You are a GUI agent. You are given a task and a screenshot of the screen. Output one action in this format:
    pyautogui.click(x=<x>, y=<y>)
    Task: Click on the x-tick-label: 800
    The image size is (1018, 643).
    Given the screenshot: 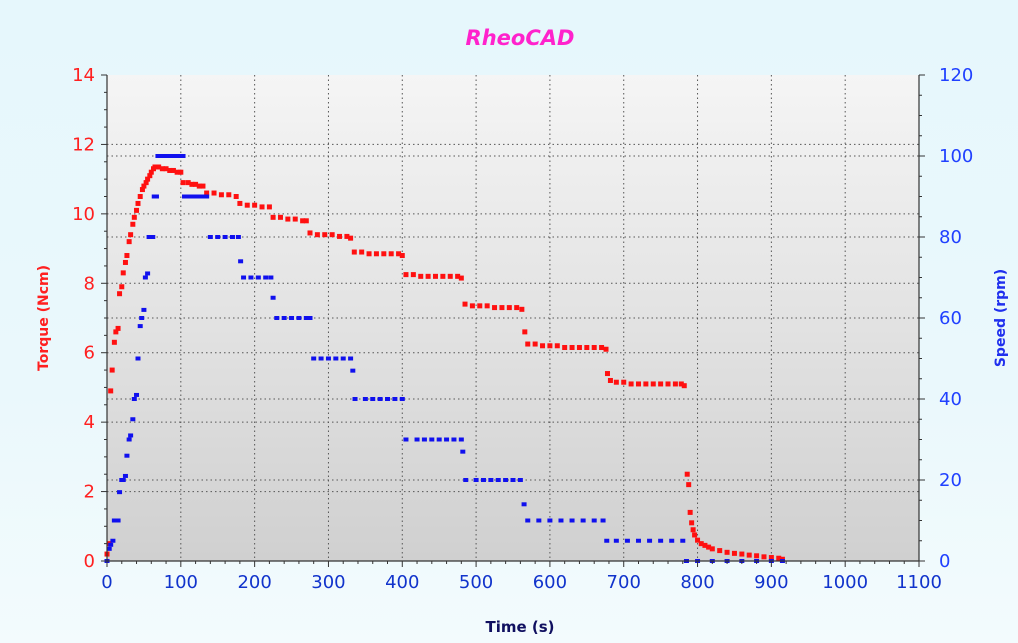 What is the action you would take?
    pyautogui.click(x=697, y=582)
    